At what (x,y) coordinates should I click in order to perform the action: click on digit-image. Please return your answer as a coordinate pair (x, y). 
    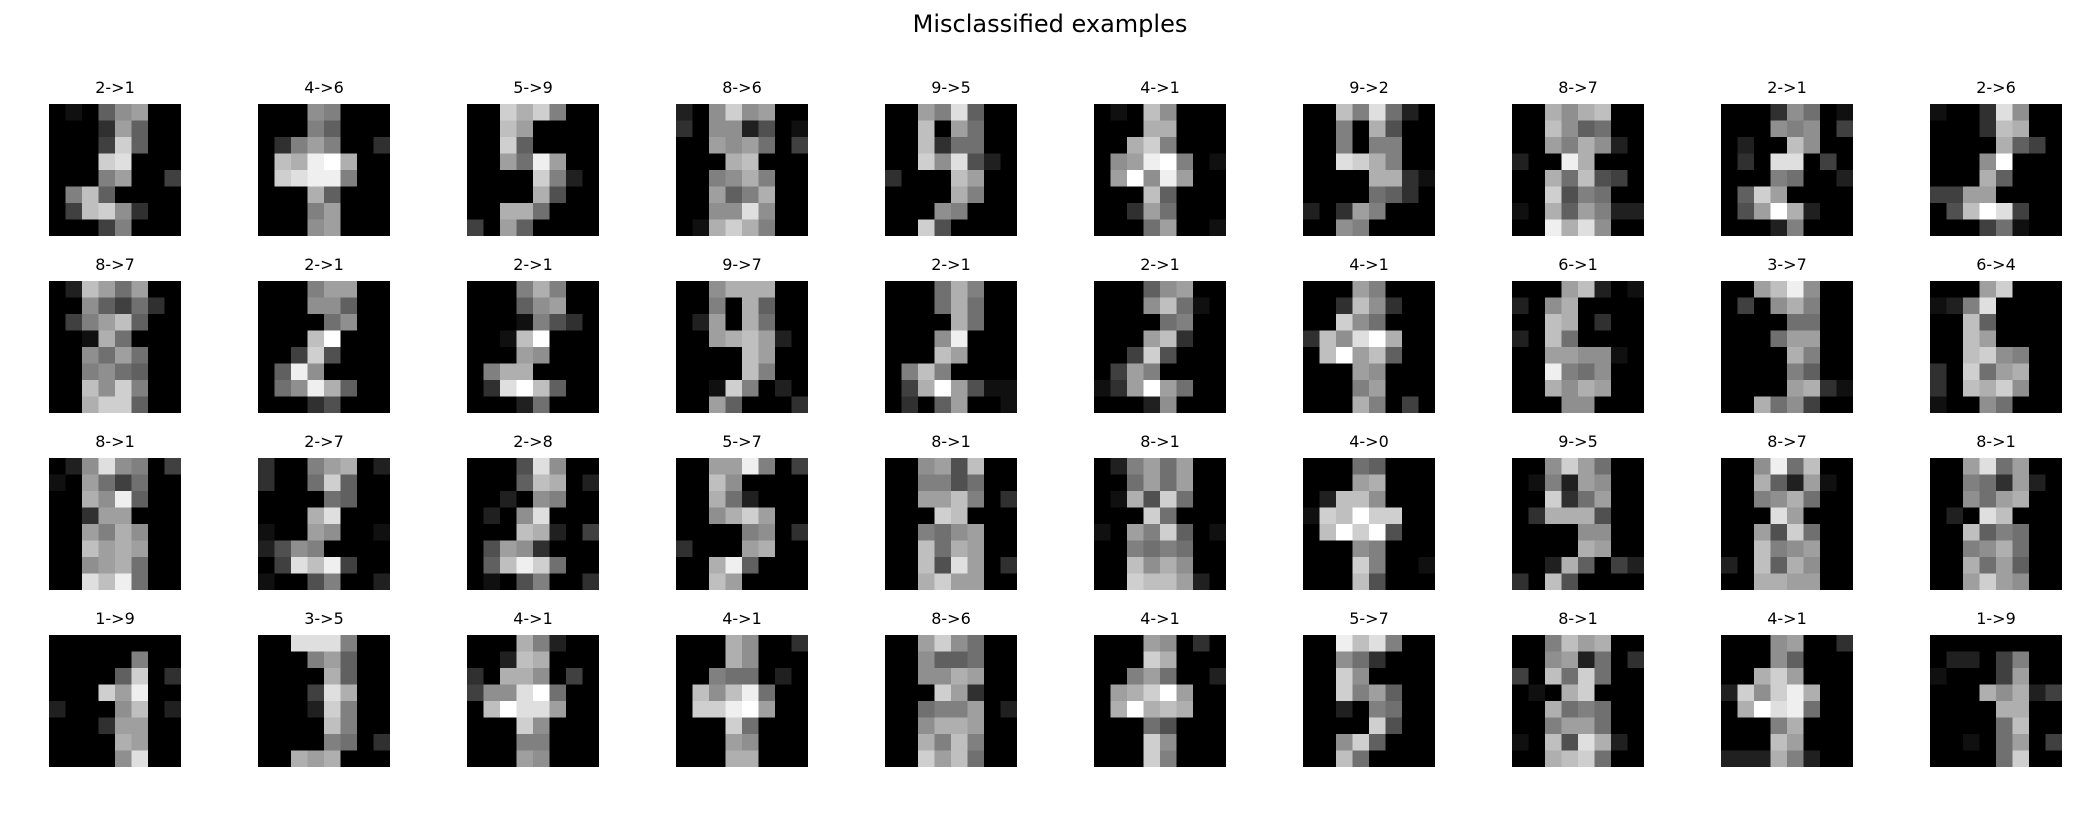
    Looking at the image, I should click on (951, 170).